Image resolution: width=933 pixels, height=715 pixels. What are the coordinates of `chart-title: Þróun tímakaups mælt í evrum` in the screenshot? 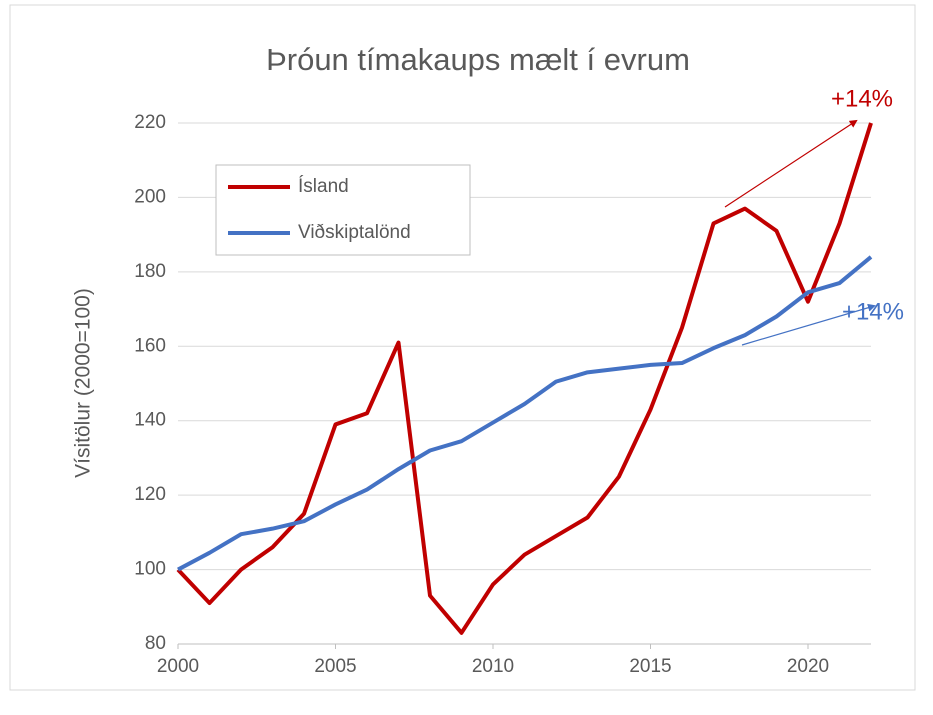 It's located at (478, 59).